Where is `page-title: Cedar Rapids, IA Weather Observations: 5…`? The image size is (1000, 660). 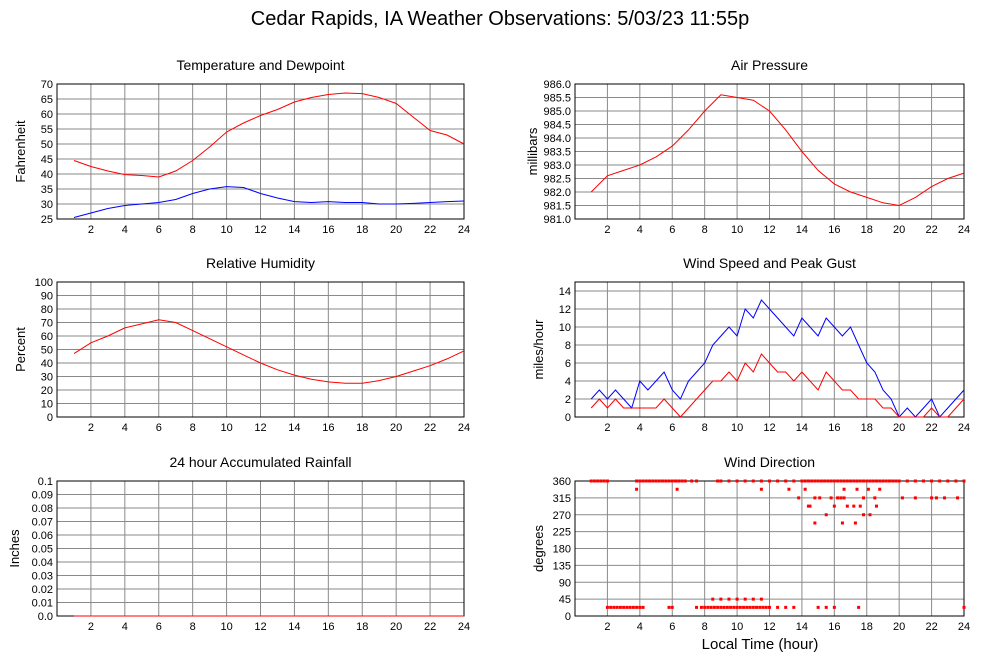
page-title: Cedar Rapids, IA Weather Observations: 5… is located at coordinates (500, 19).